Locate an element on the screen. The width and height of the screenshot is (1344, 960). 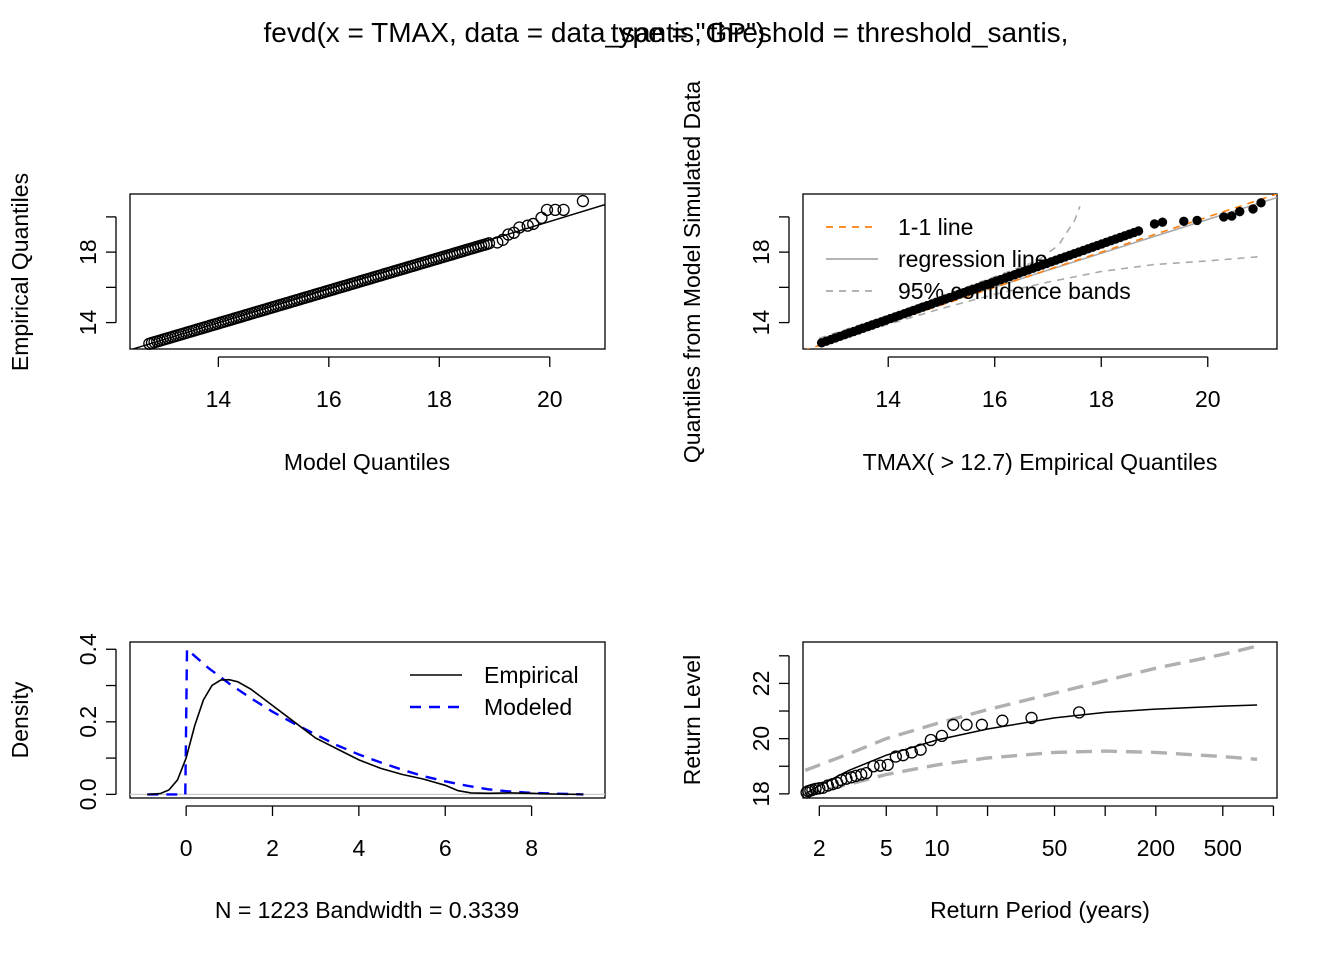
upper-ci-line is located at coordinates (1031, 708).